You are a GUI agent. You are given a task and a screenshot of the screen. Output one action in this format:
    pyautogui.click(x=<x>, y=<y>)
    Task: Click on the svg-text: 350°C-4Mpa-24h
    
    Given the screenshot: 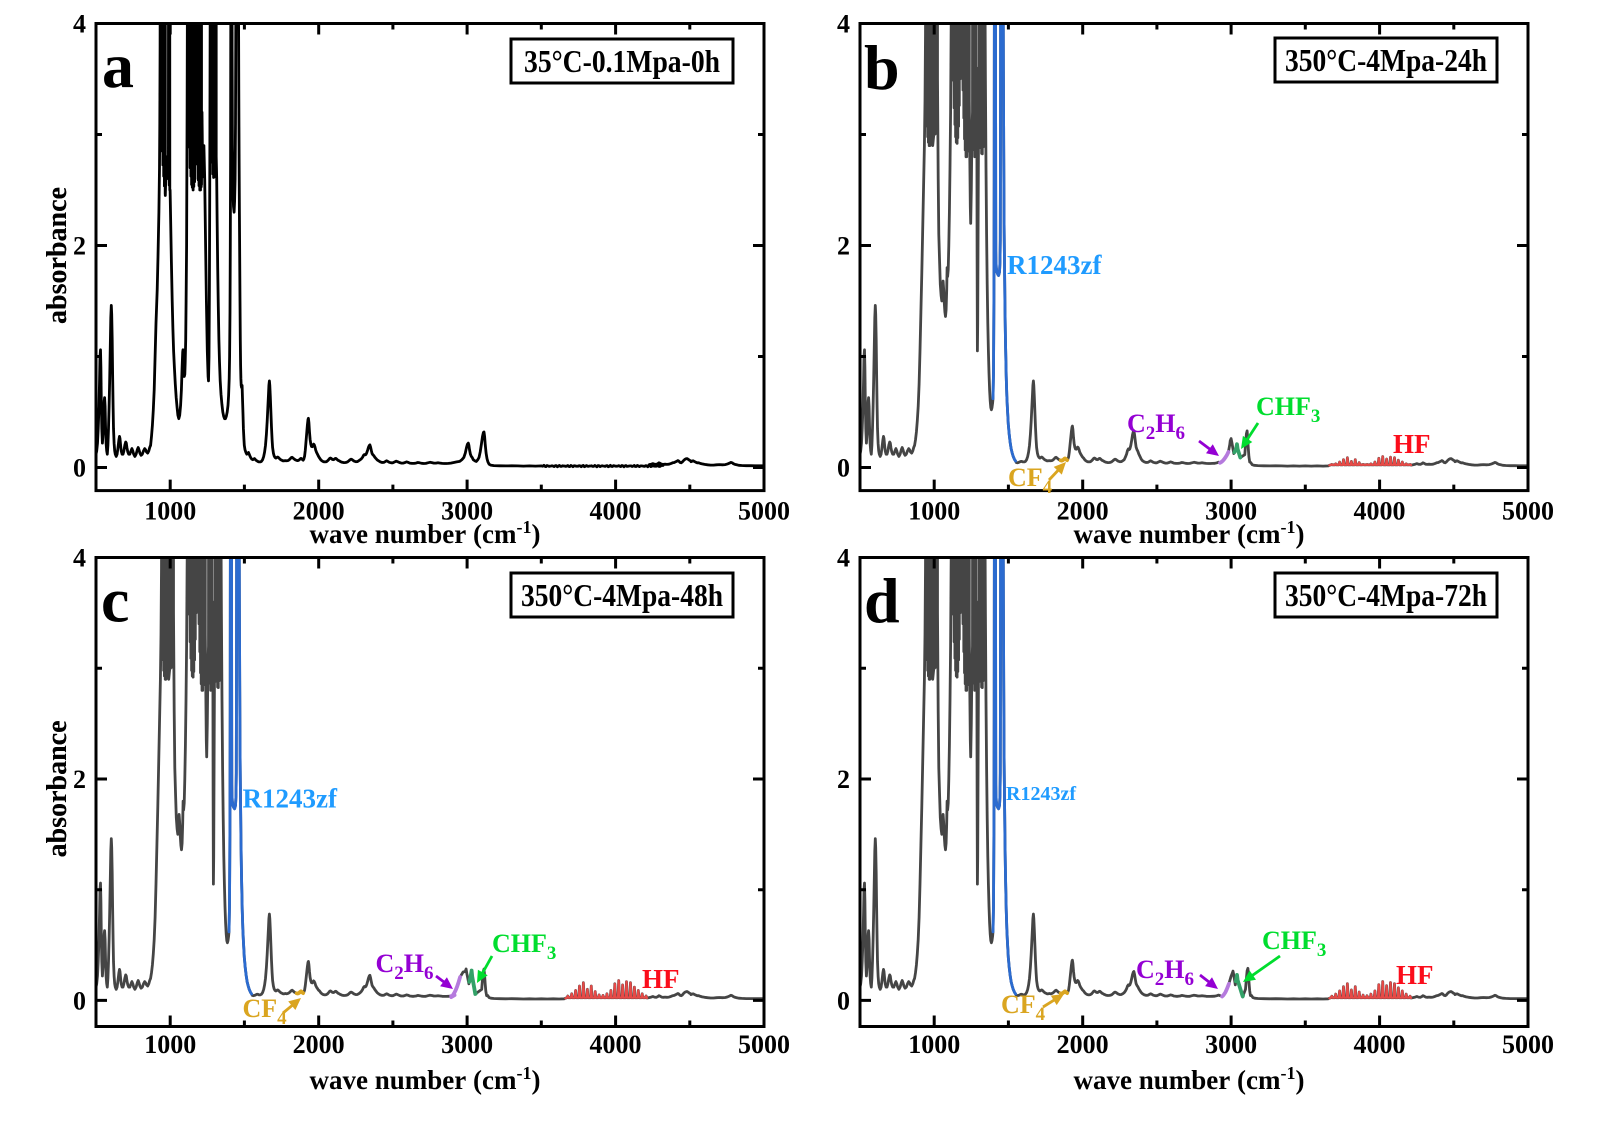 What is the action you would take?
    pyautogui.click(x=1386, y=60)
    